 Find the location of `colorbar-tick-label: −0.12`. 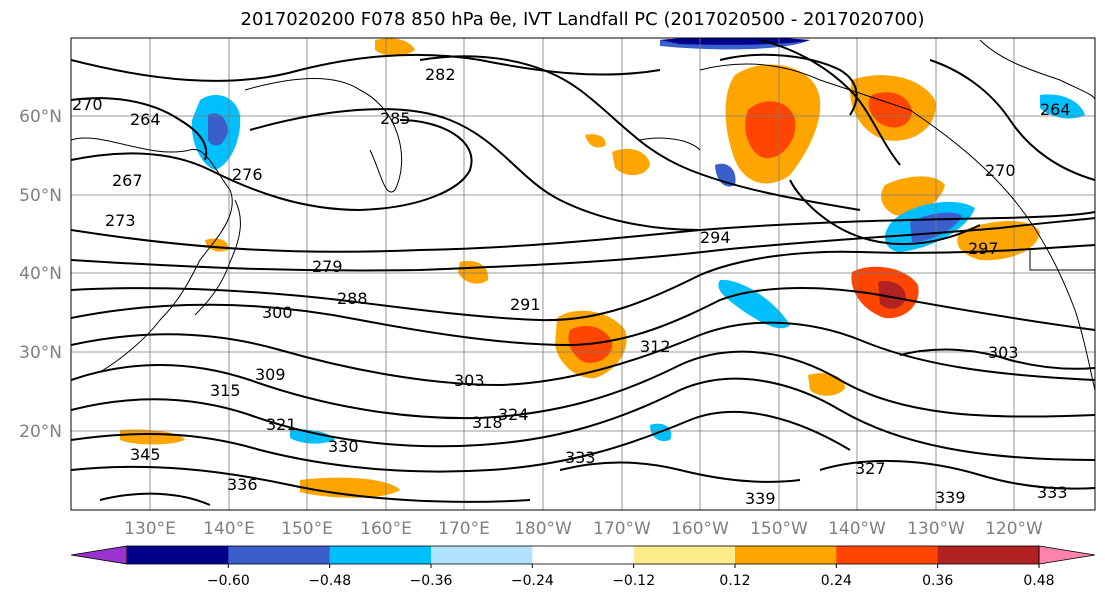

colorbar-tick-label: −0.12 is located at coordinates (633, 581).